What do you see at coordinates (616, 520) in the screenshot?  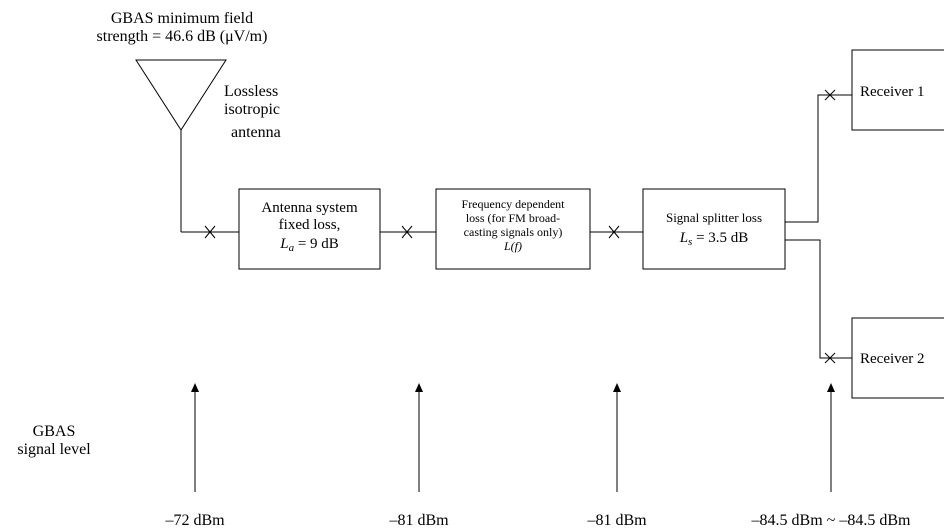 I see `level-value-3: –81 dBm` at bounding box center [616, 520].